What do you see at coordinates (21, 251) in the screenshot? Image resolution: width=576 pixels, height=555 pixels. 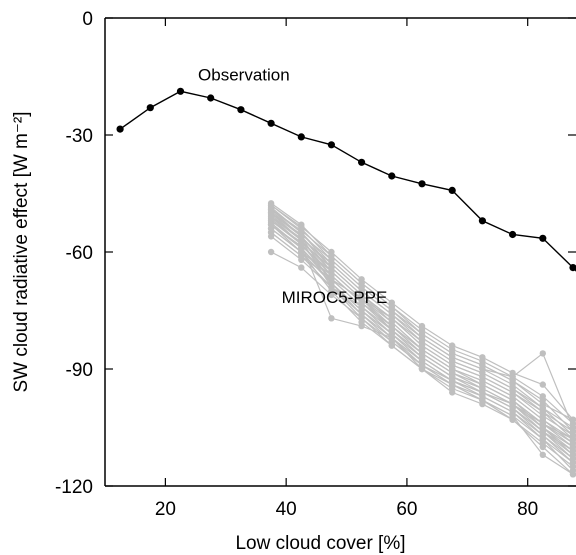 I see `y-axis-label: SW cloud radiative effect [W m⁻²]` at bounding box center [21, 251].